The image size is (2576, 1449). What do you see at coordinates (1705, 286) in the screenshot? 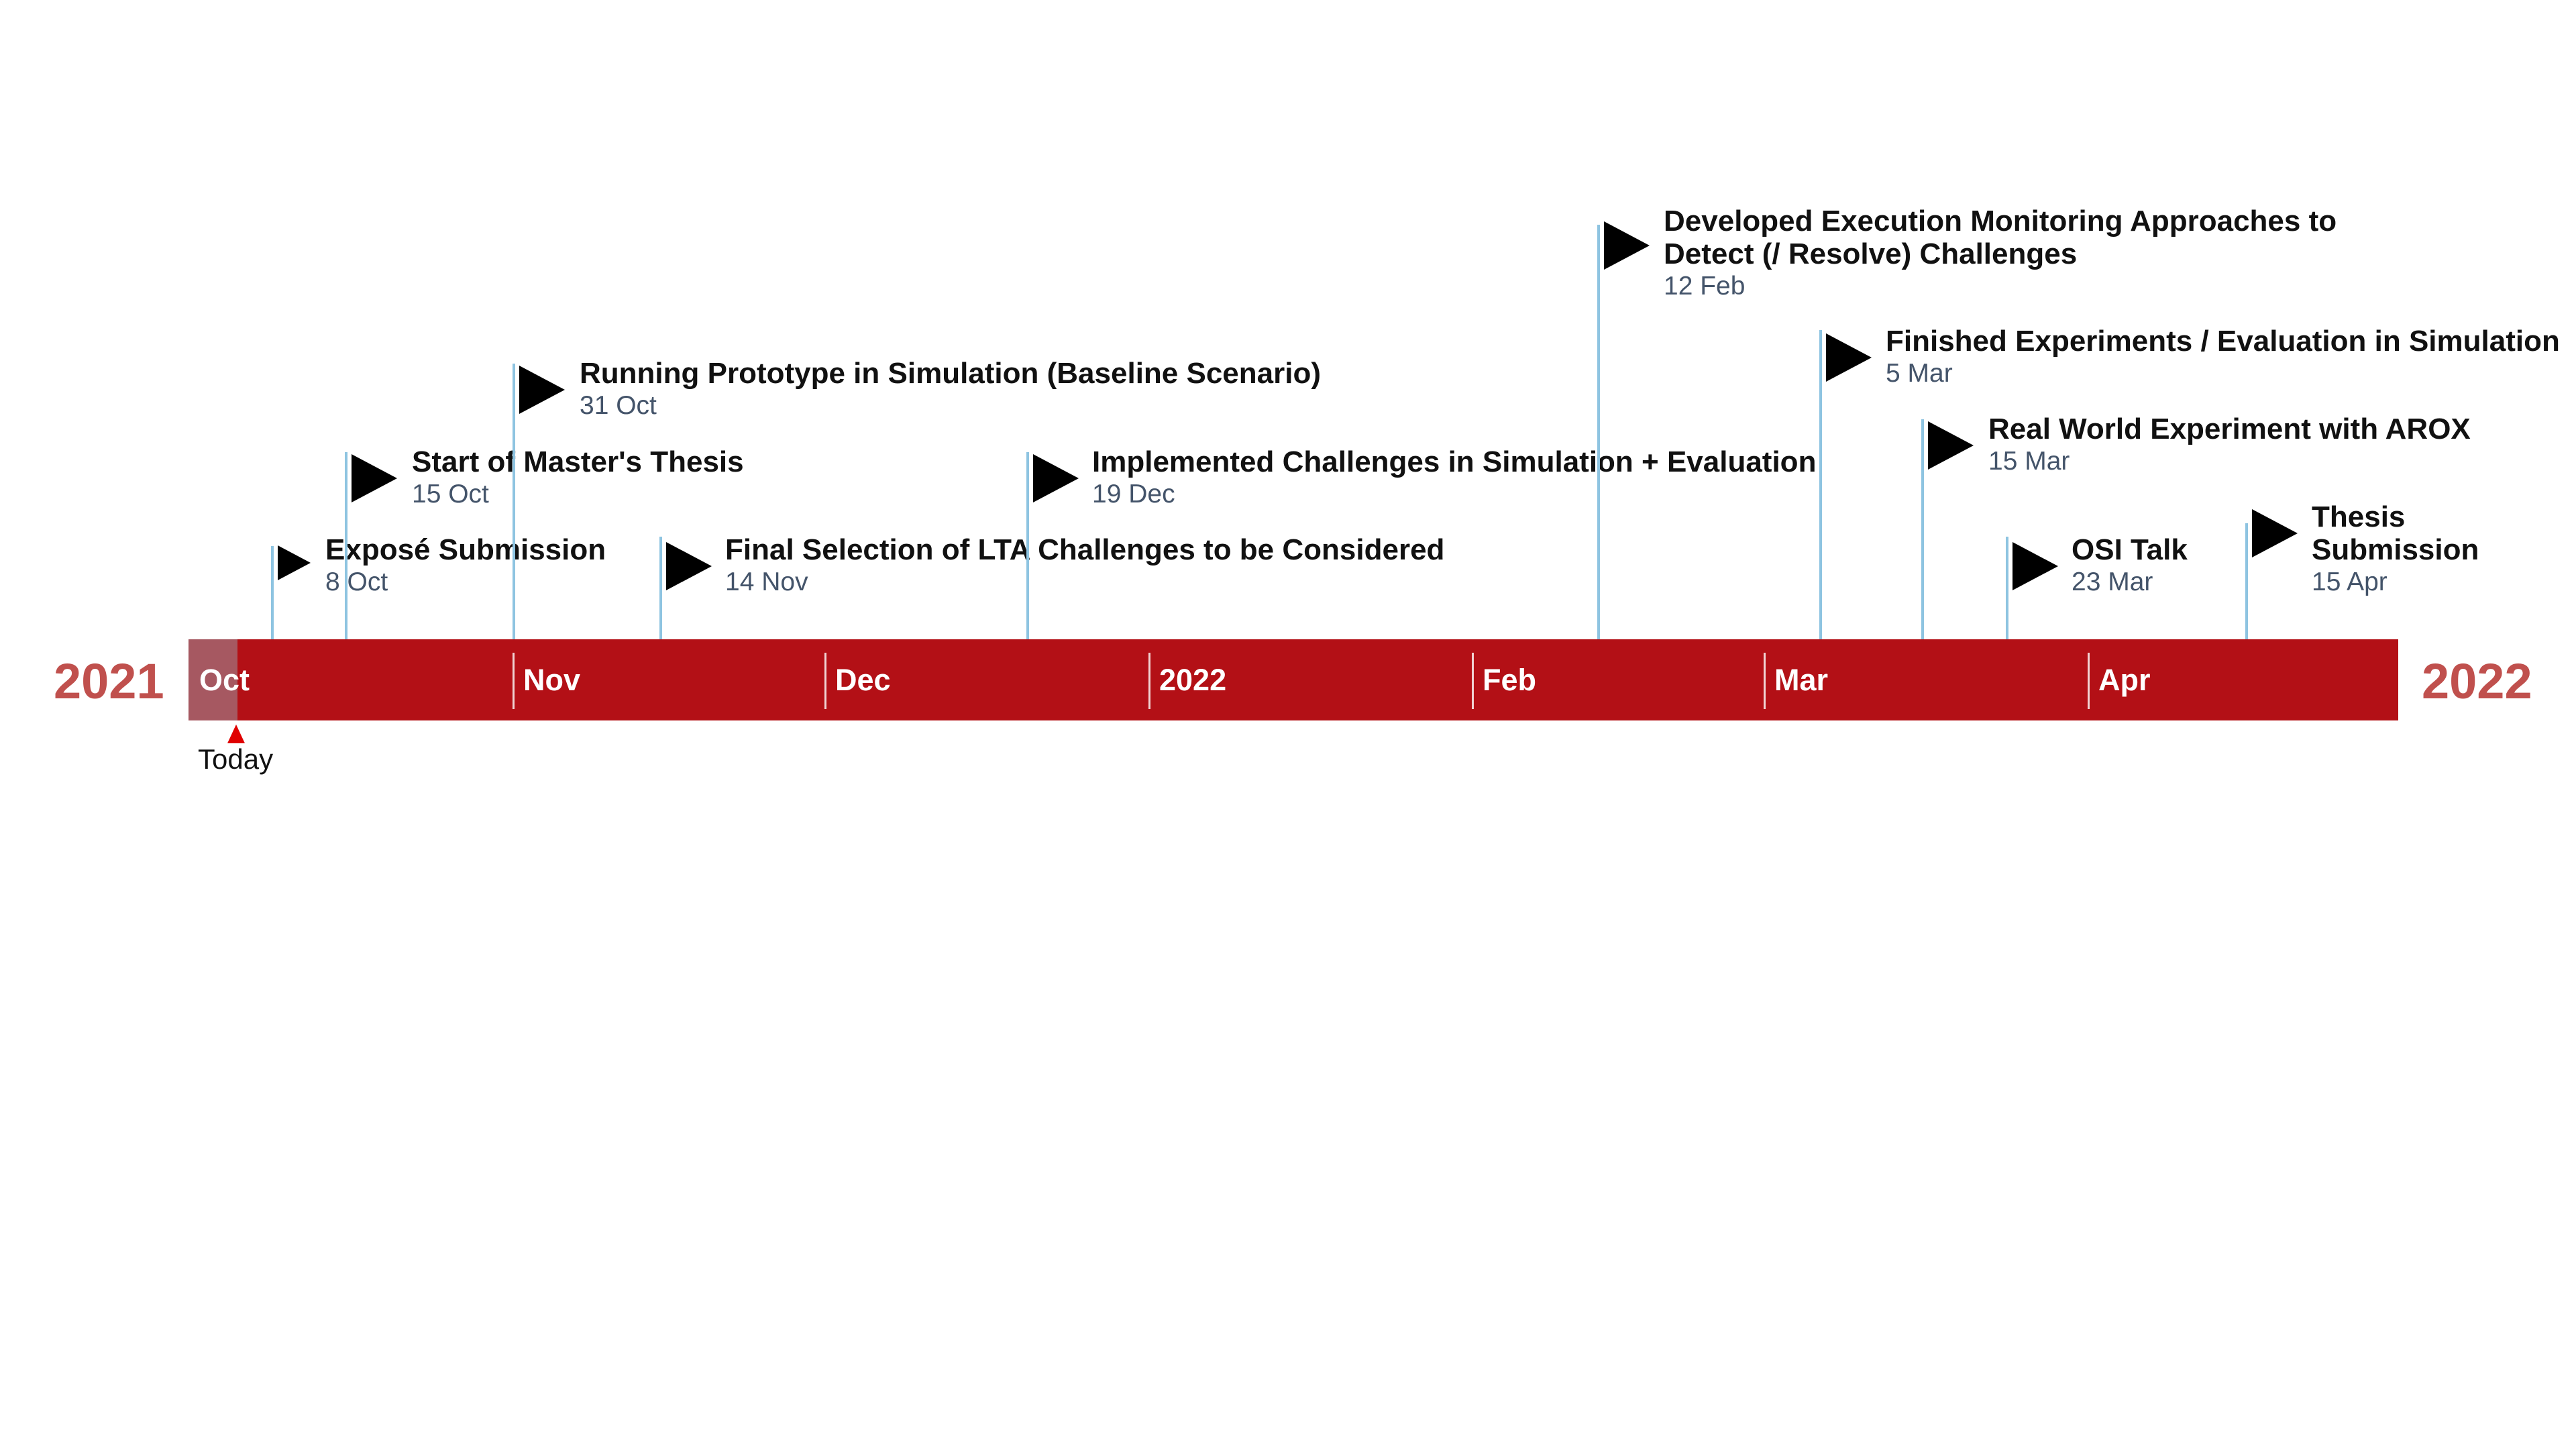
I see `milestone-date: 12 Feb` at bounding box center [1705, 286].